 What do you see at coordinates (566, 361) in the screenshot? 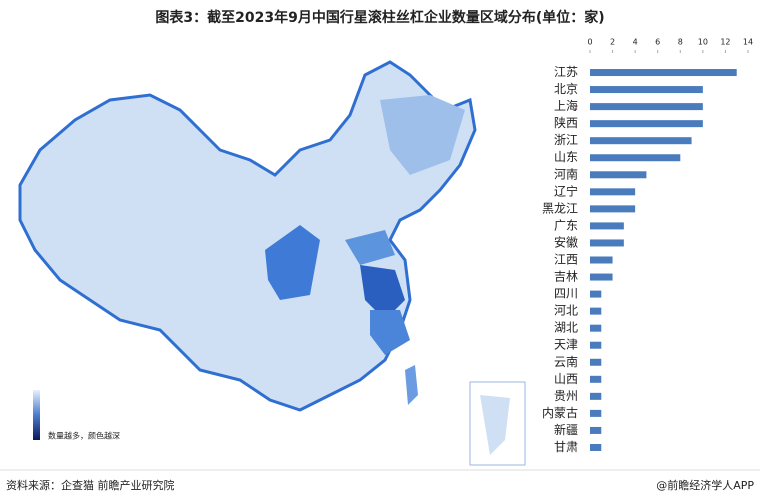
I see `y-tick-label: 云南` at bounding box center [566, 361].